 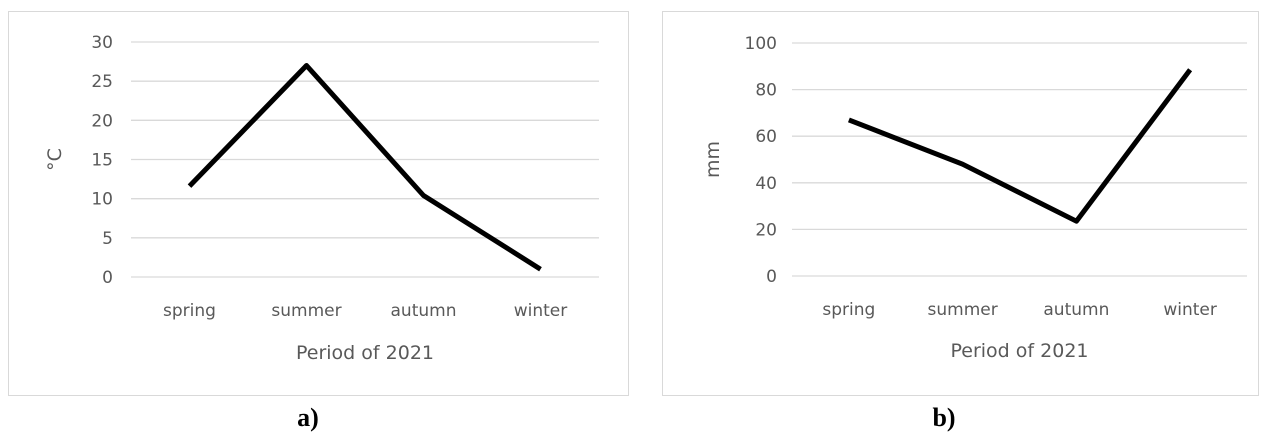 What do you see at coordinates (364, 167) in the screenshot?
I see `chart-a-series-line` at bounding box center [364, 167].